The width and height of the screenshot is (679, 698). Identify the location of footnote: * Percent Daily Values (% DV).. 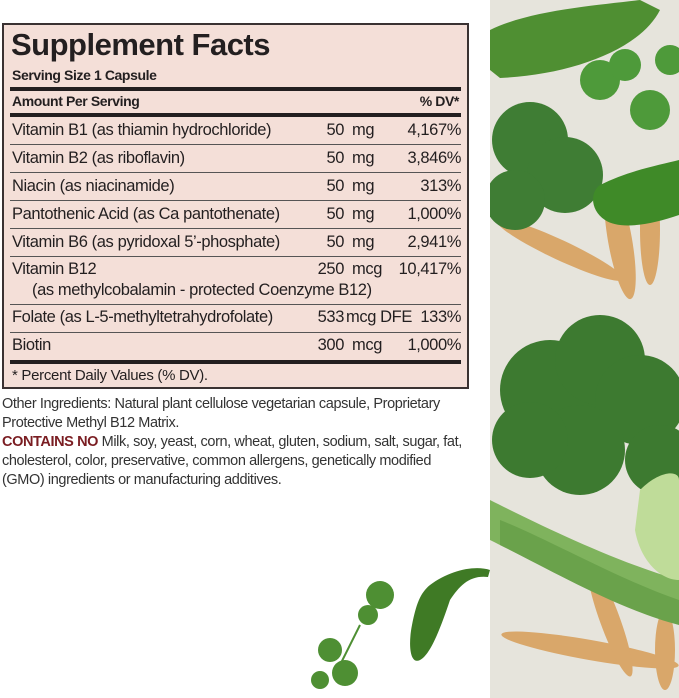
(110, 375).